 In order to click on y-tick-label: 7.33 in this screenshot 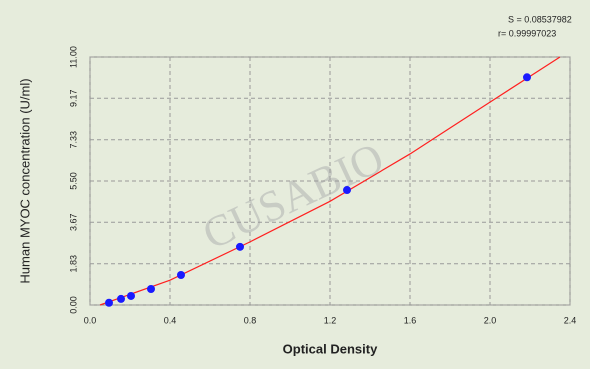, I will do `click(73, 140)`.